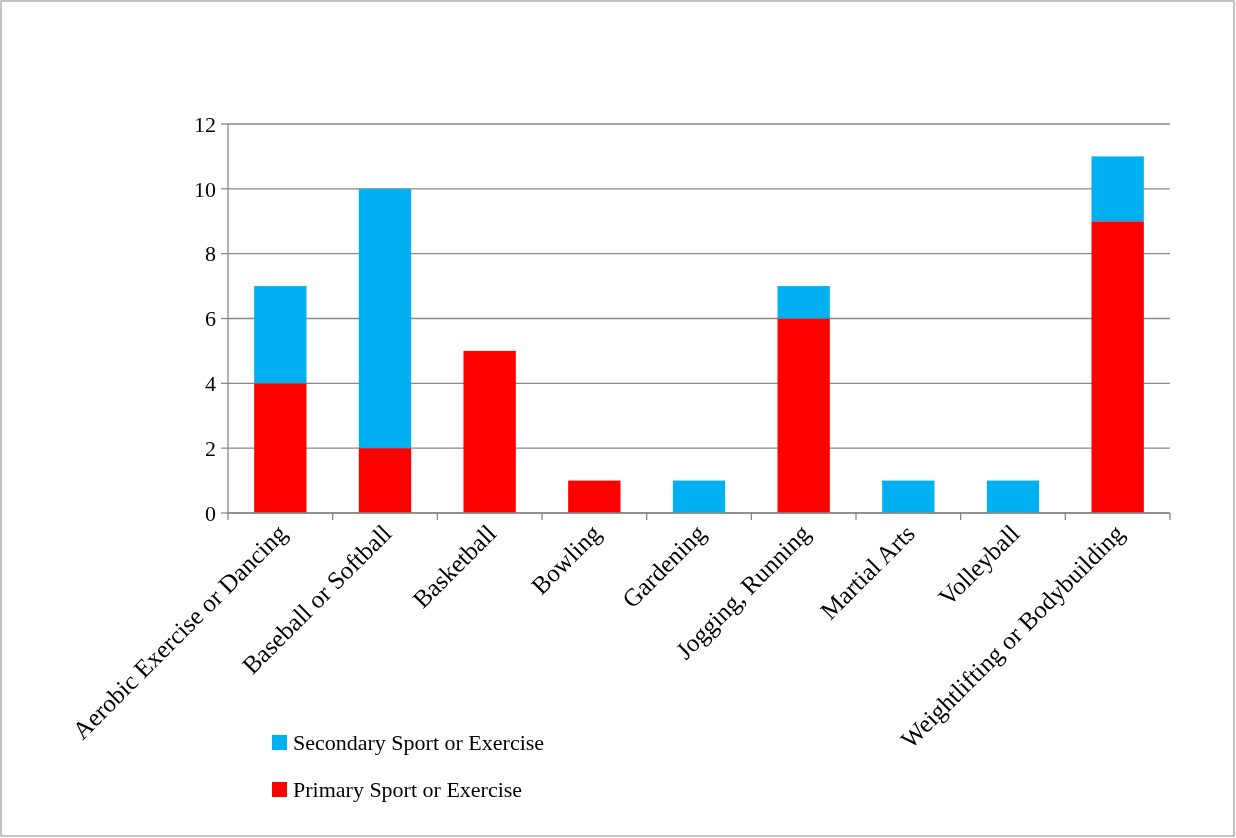  I want to click on legend-label: Secondary Sport or Exercise, so click(419, 742).